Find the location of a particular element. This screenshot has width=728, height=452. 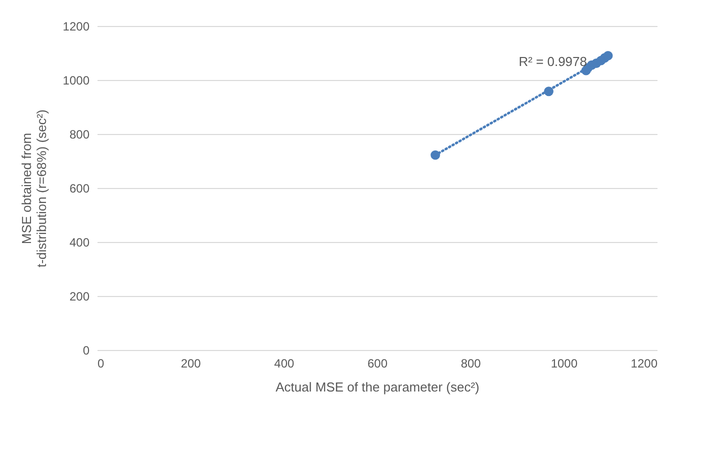

x-tick-label: 600 is located at coordinates (377, 363).